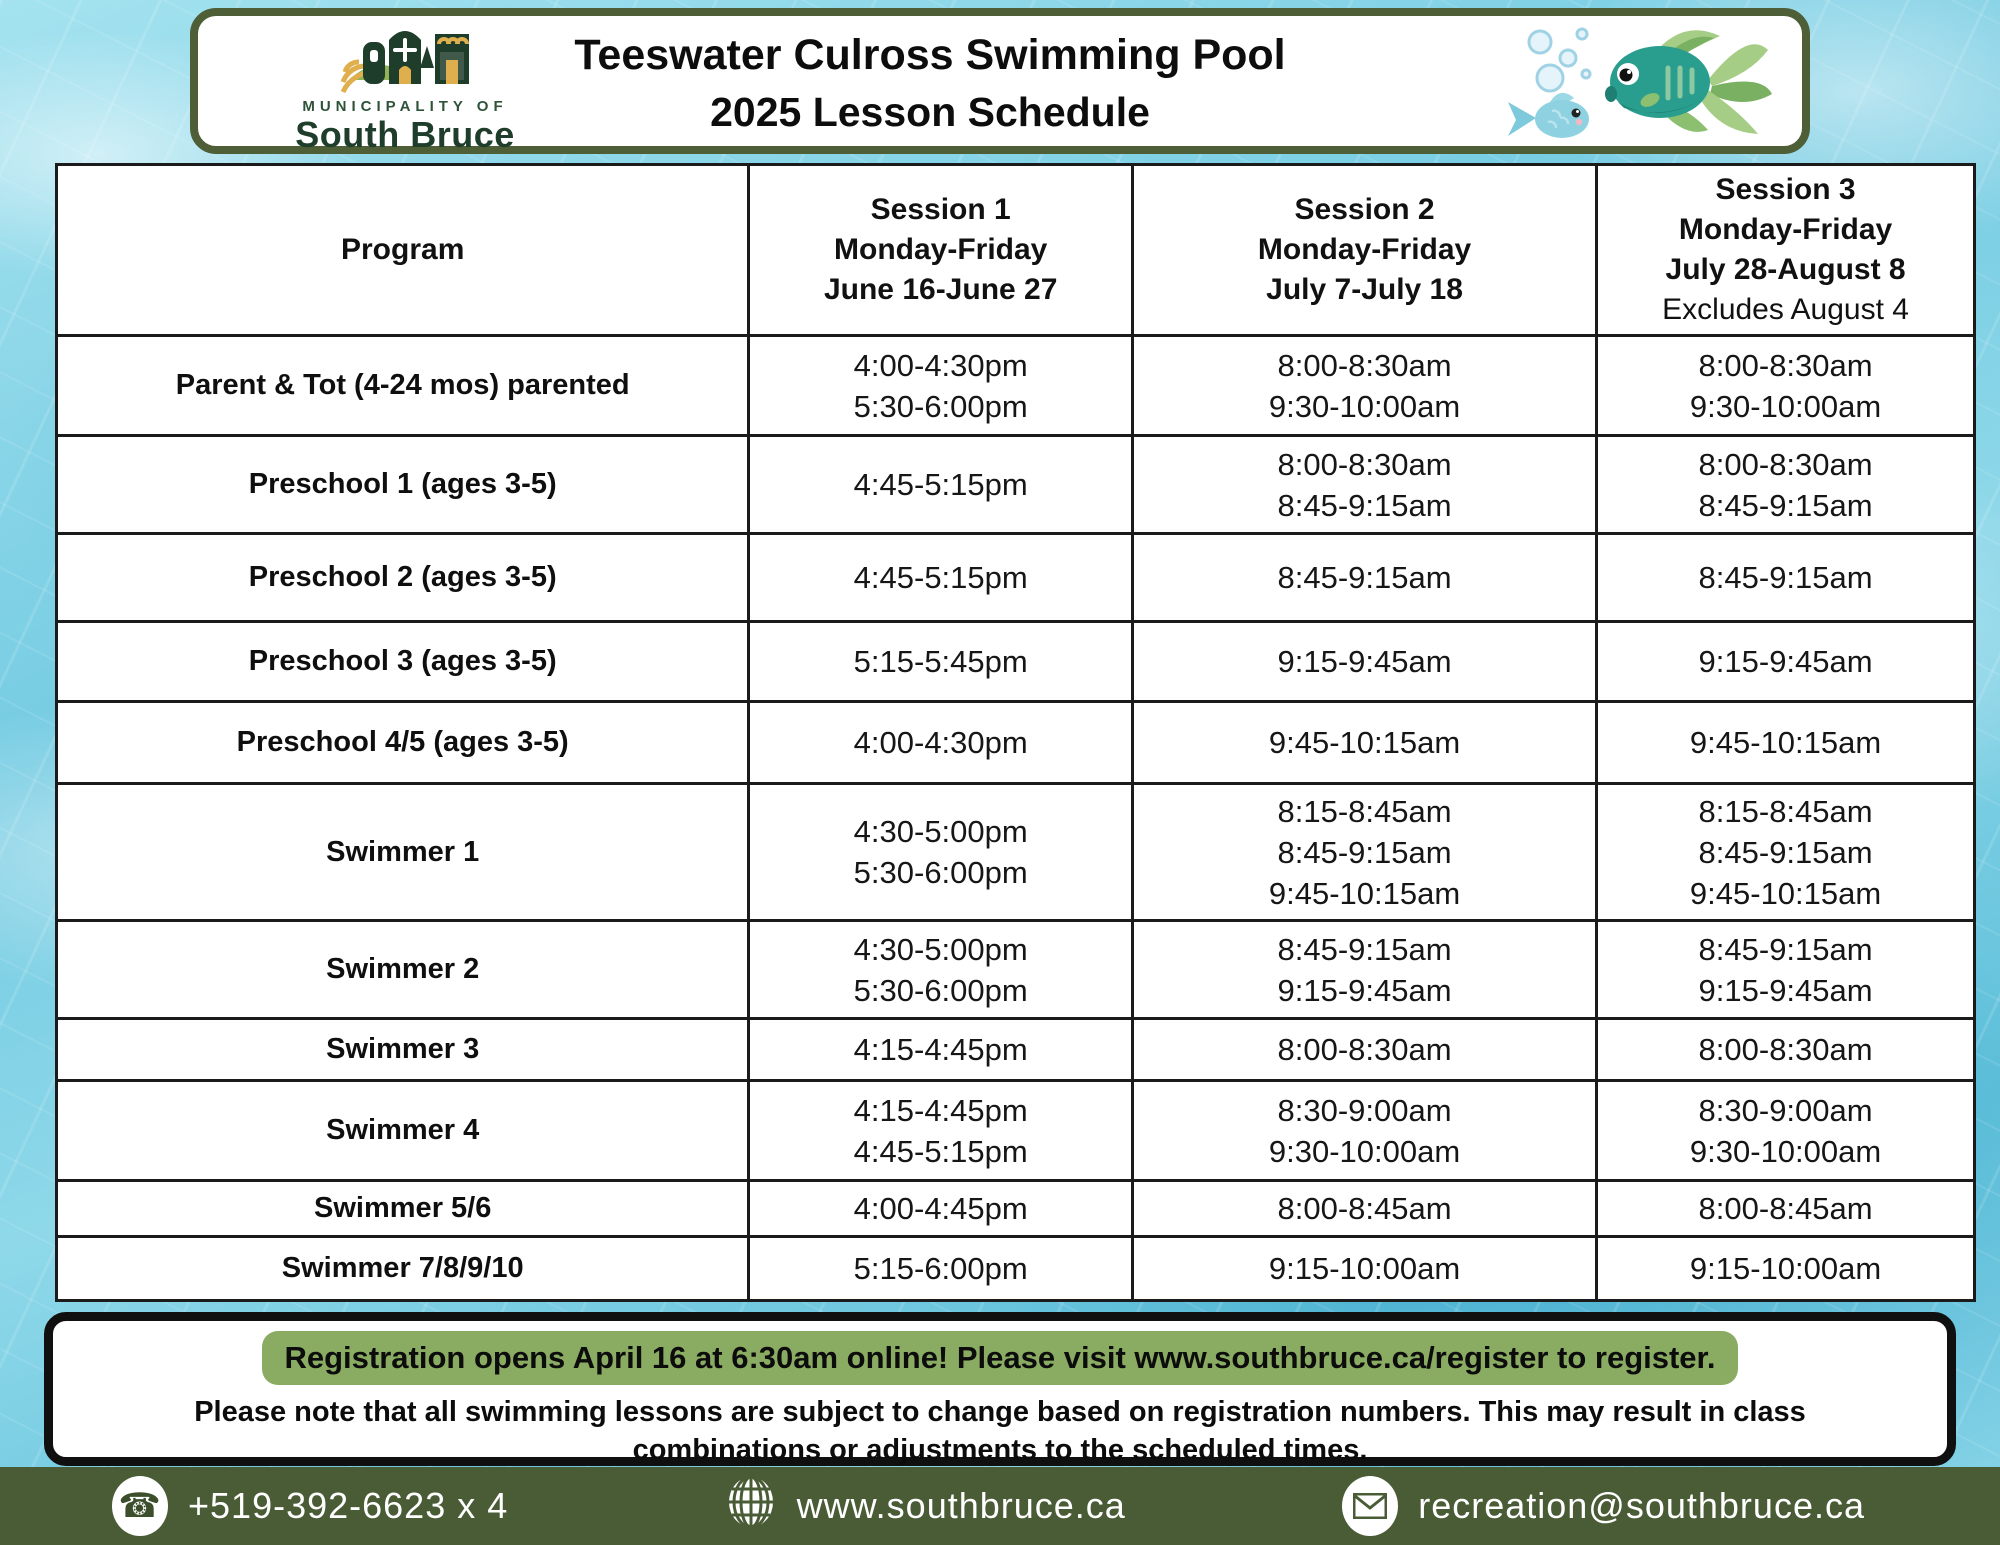 Image resolution: width=2000 pixels, height=1545 pixels. I want to click on session2-times-cell: 8:00-8:30am 9:30-10:00am, so click(1364, 385).